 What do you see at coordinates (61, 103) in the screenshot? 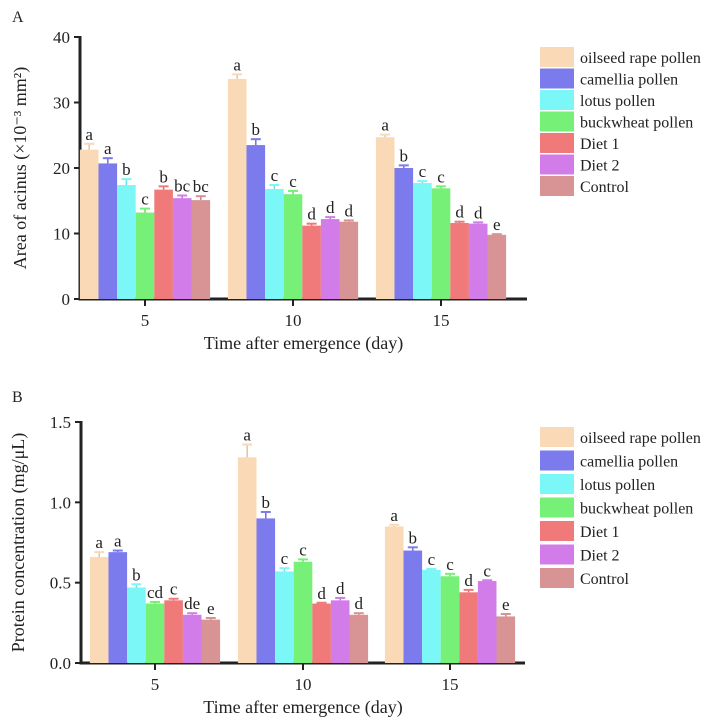
I see `y-tick-label: 30` at bounding box center [61, 103].